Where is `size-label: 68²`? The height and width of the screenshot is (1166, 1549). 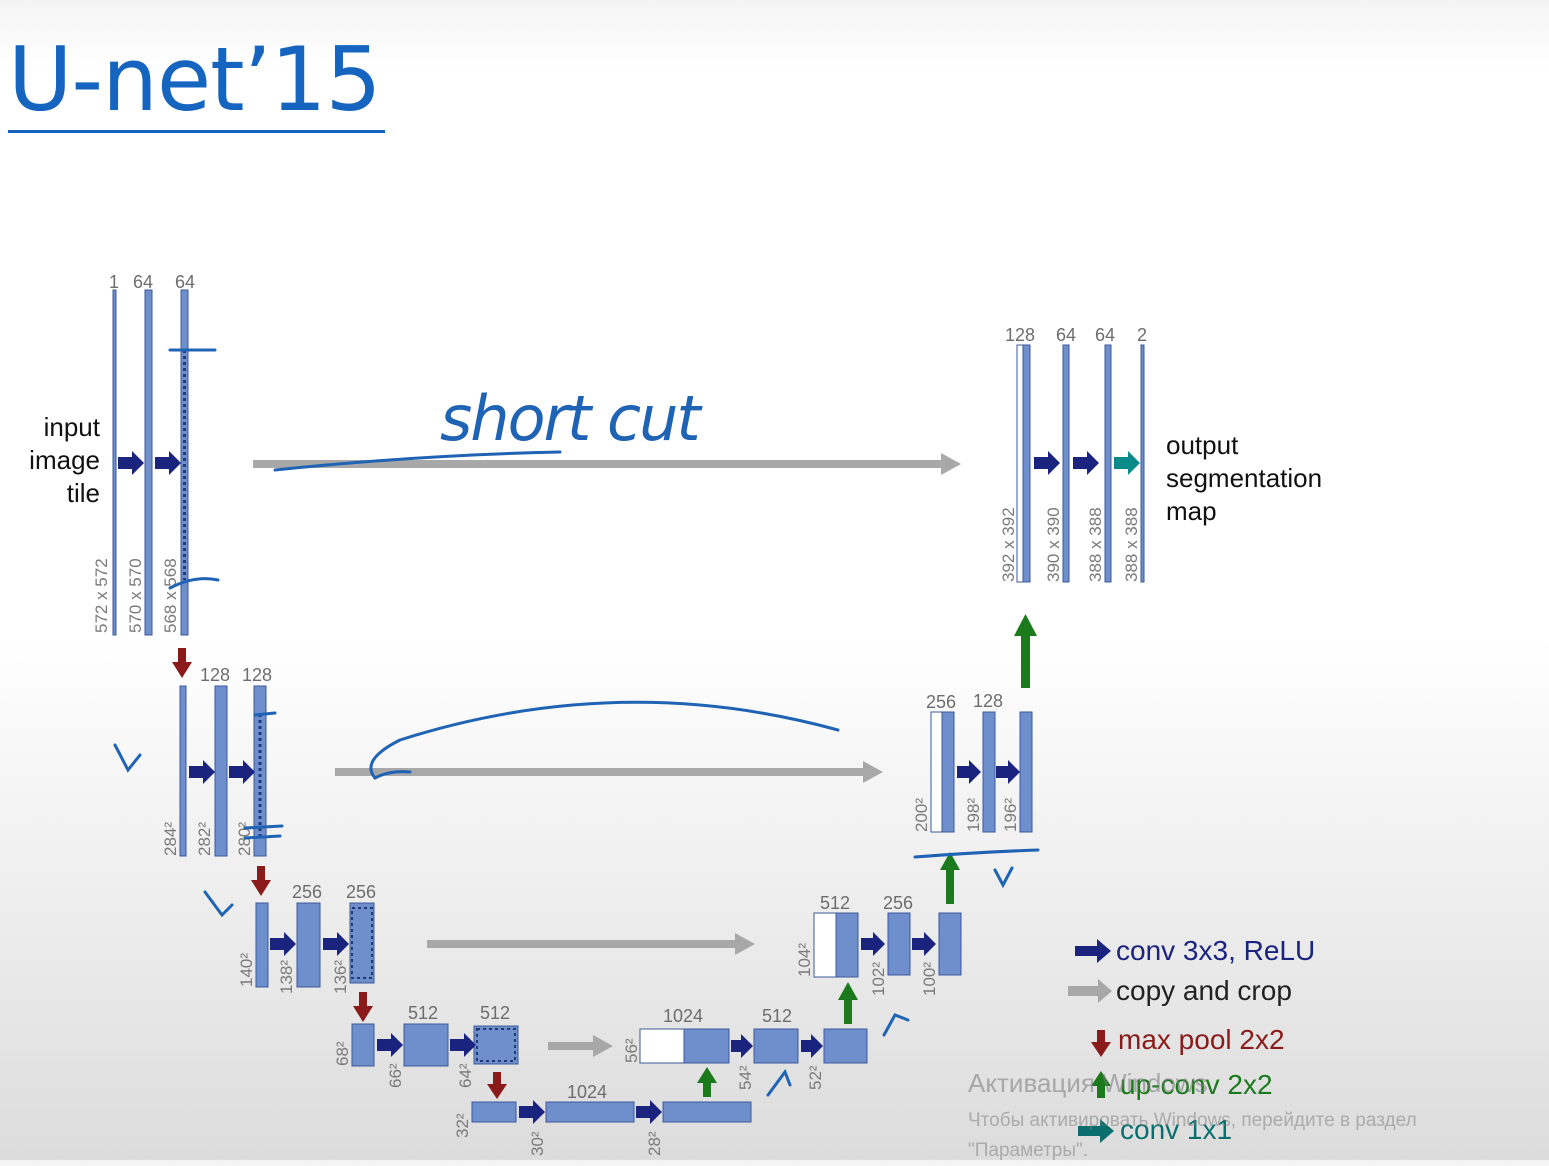
size-label: 68² is located at coordinates (342, 1053).